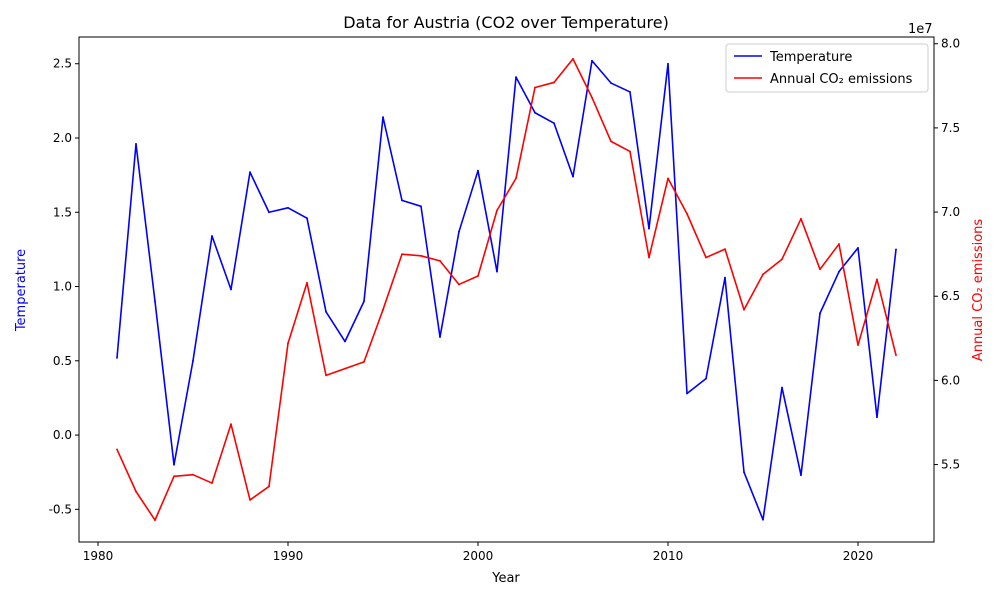 This screenshot has height=604, width=1000. I want to click on y-axis-right-label: Annual CO₂ emissions, so click(978, 290).